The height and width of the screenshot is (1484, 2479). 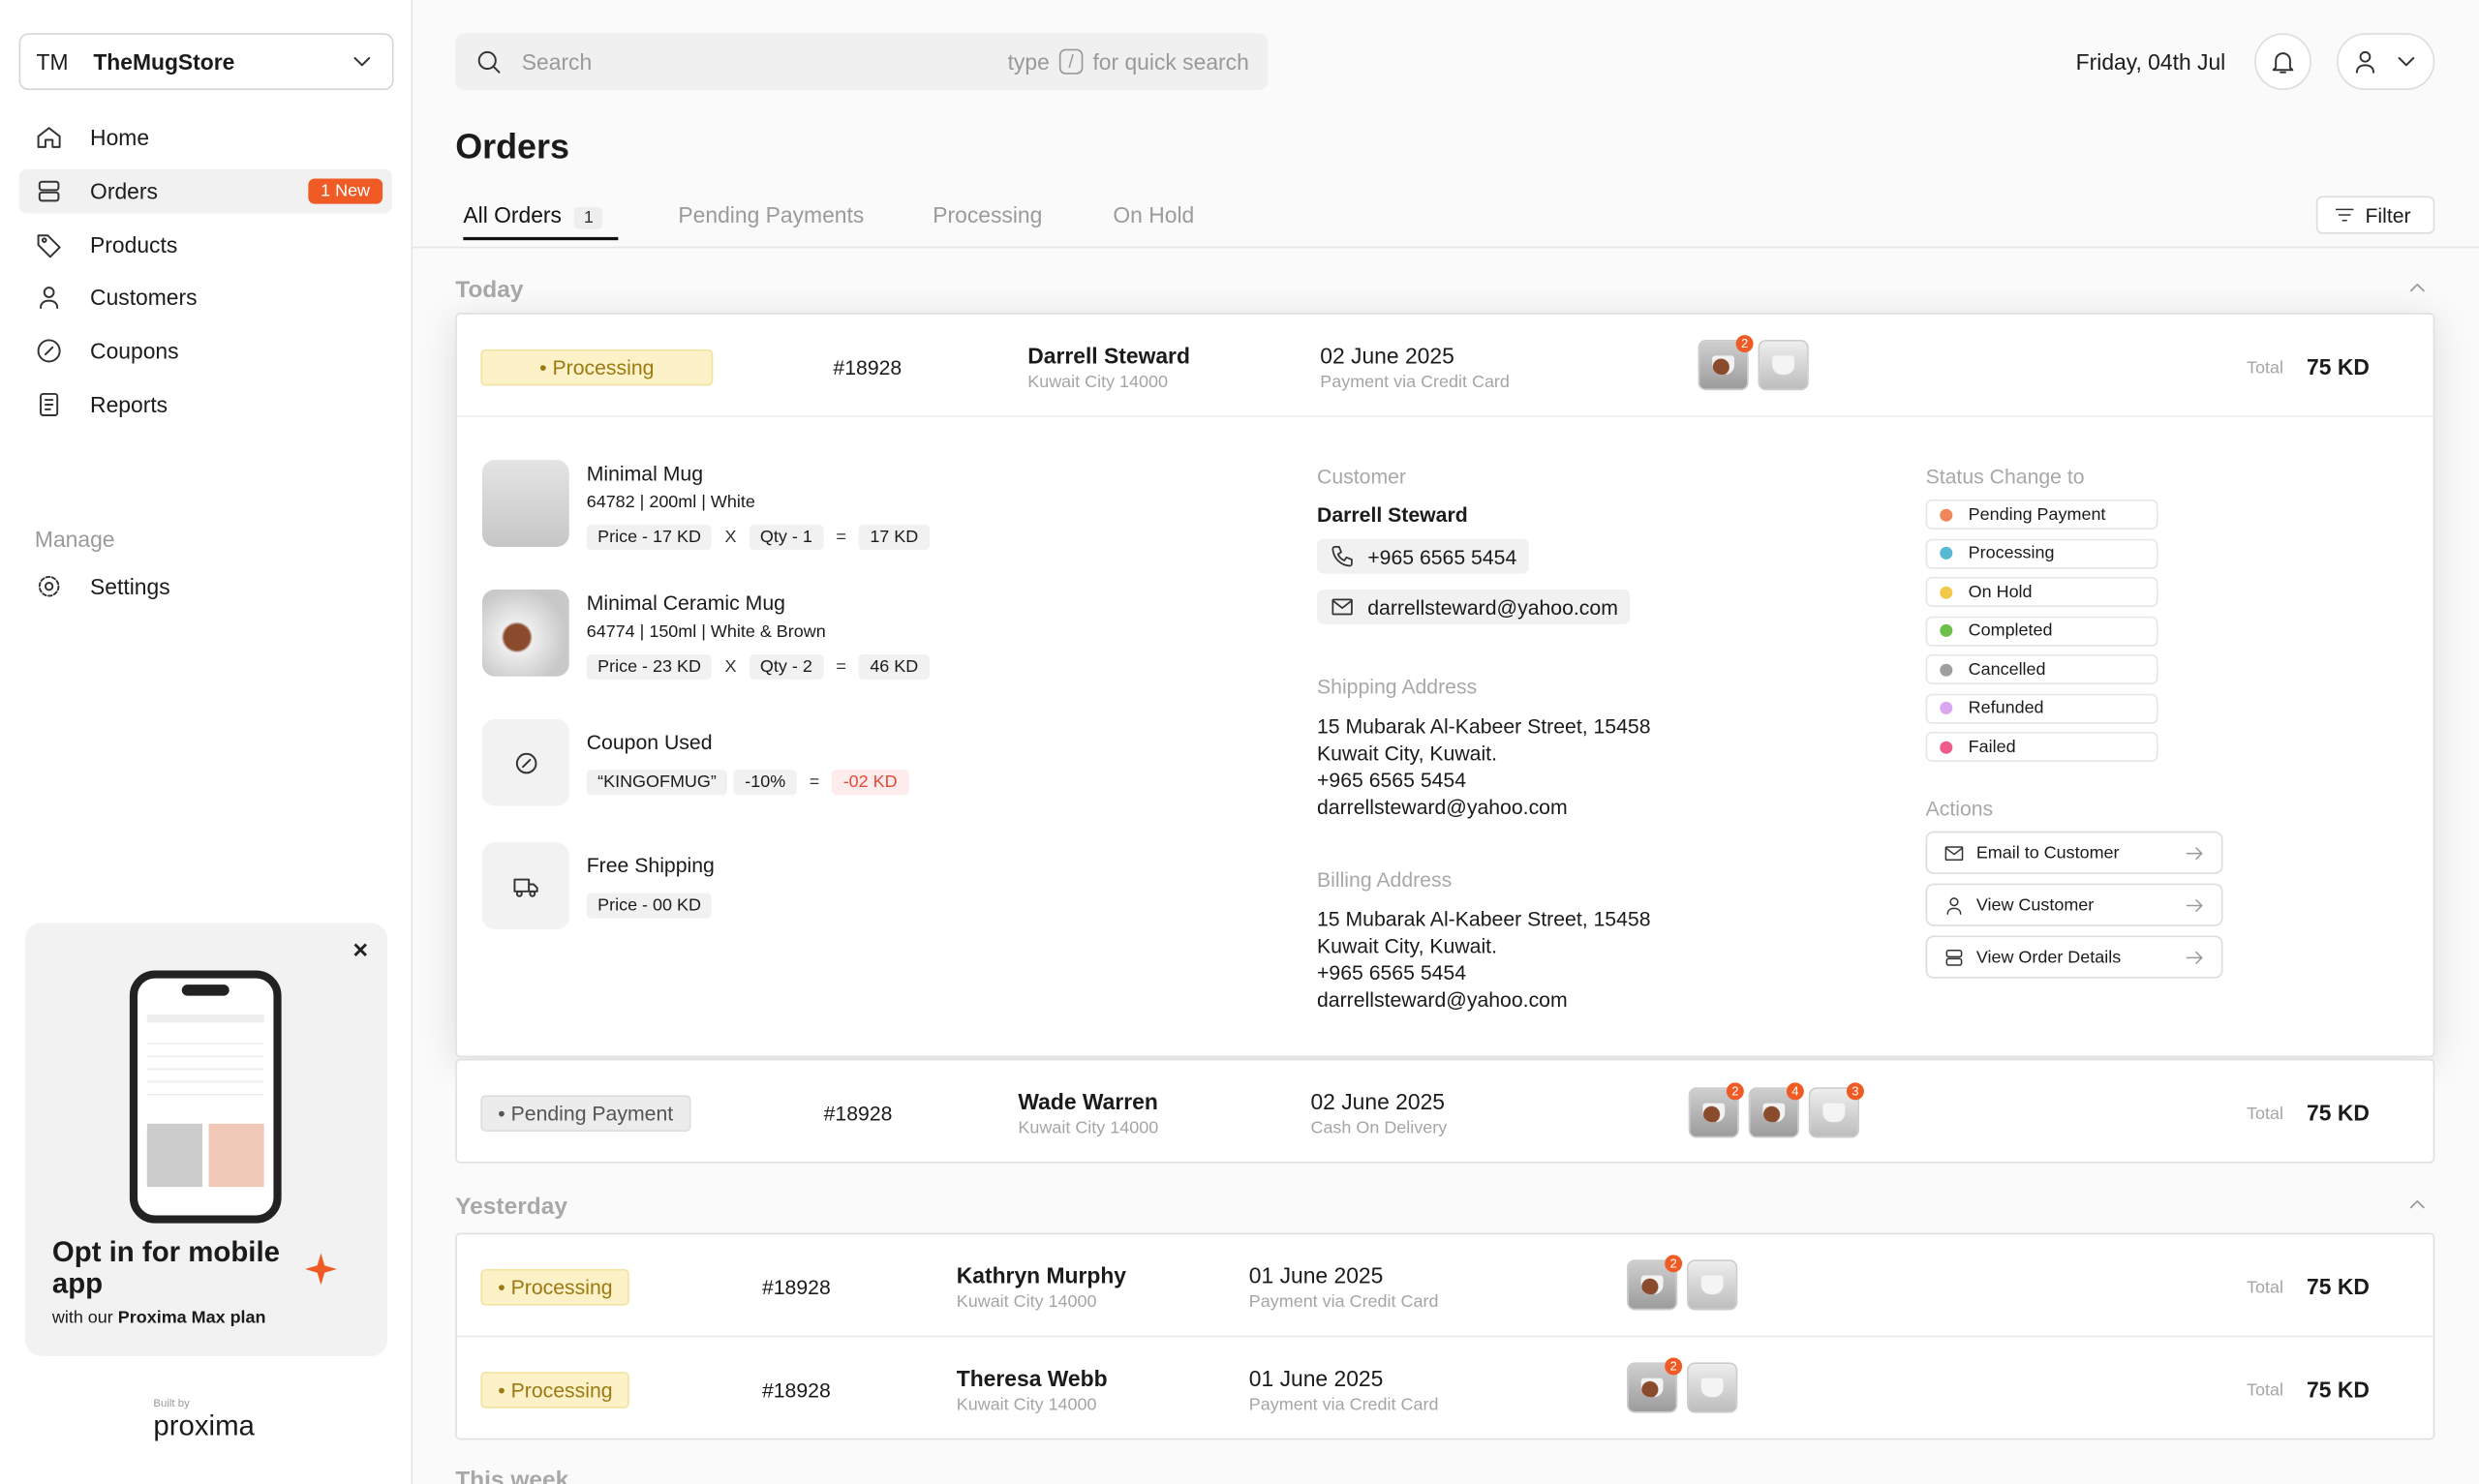 I want to click on line: darrellsteward@yahoo.com, so click(x=1442, y=999).